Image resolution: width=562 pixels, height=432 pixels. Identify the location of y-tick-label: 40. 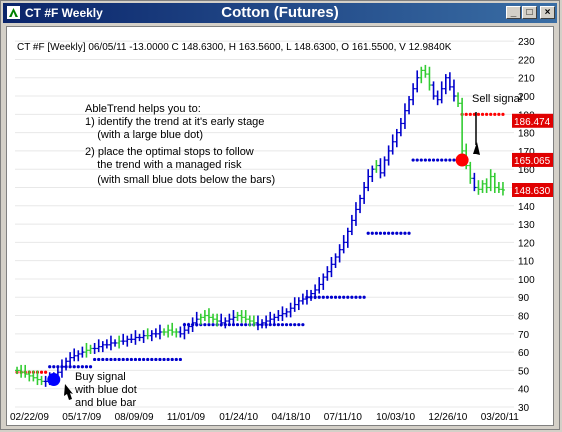
(524, 390).